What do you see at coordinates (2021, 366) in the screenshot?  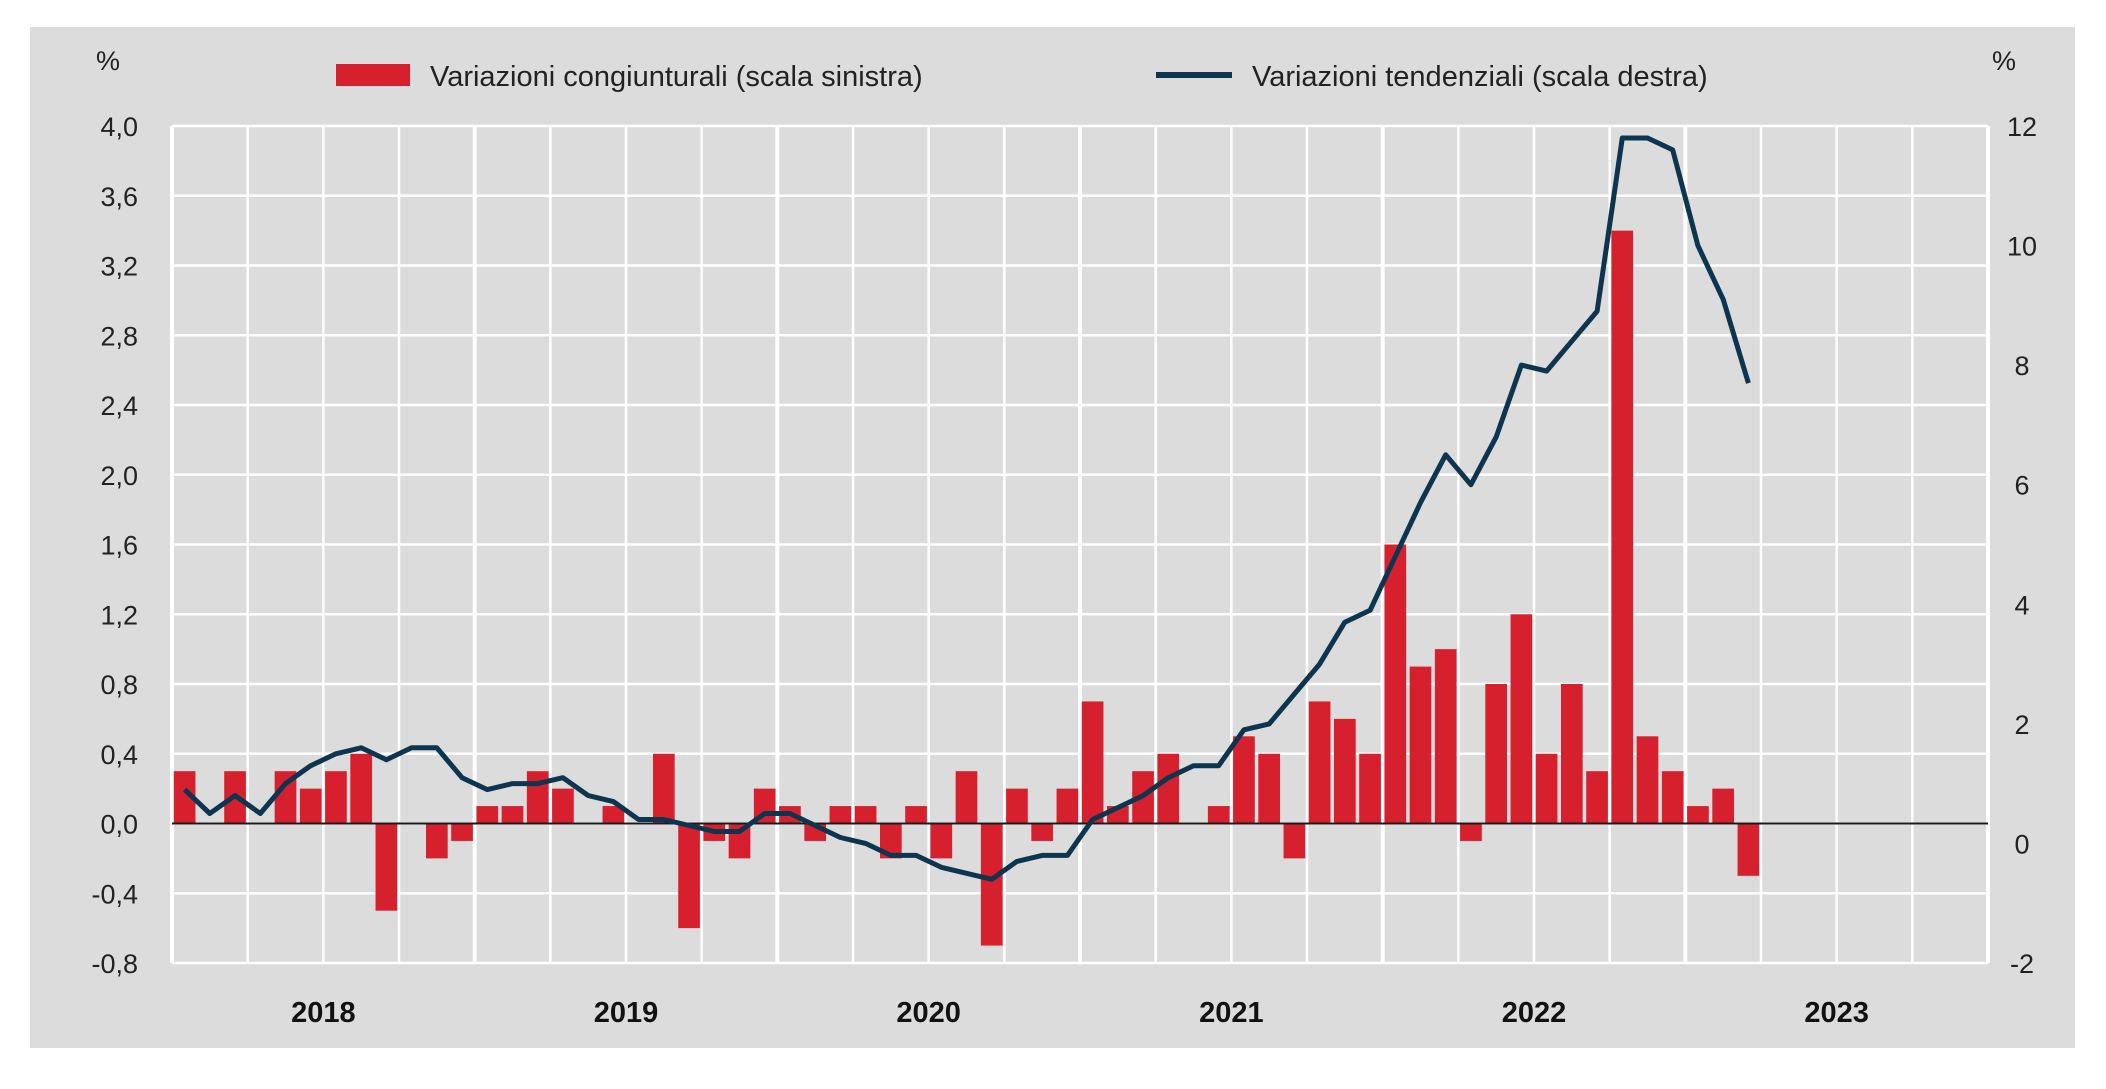 I see `right-tick-label: 8` at bounding box center [2021, 366].